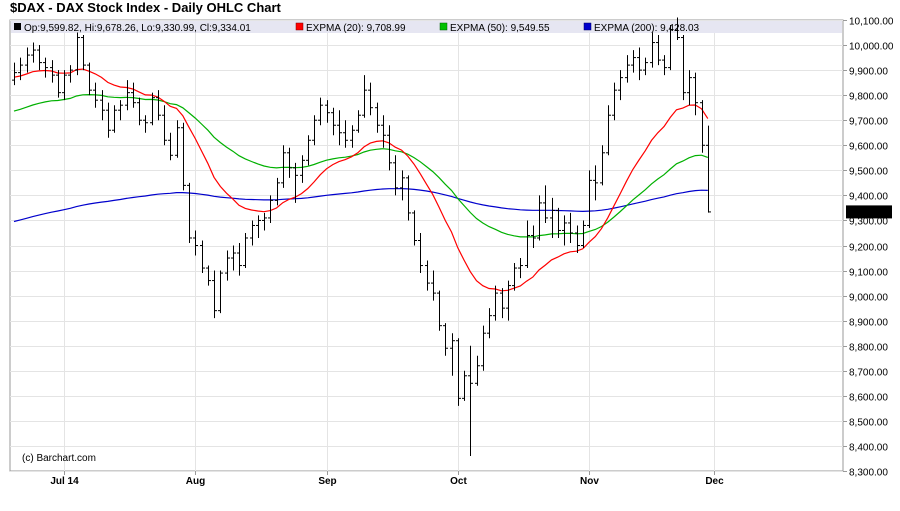  I want to click on ema20-legend-swatch, so click(299, 26).